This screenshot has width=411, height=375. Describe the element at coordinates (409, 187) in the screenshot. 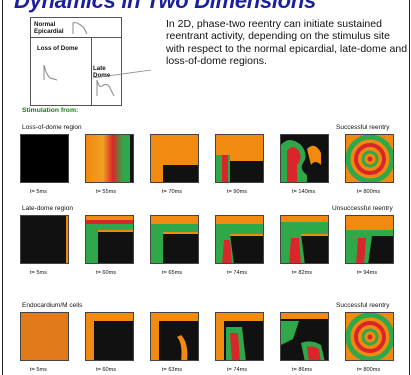

I see `right-border-line` at that location.